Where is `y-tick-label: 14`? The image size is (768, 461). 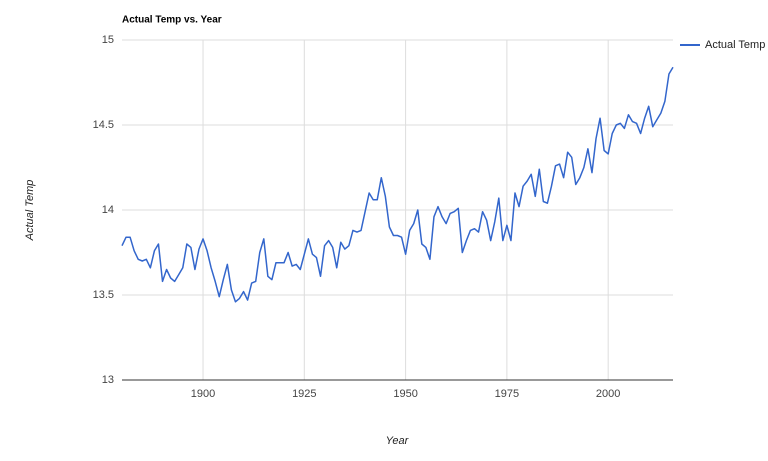
y-tick-label: 14 is located at coordinates (108, 210).